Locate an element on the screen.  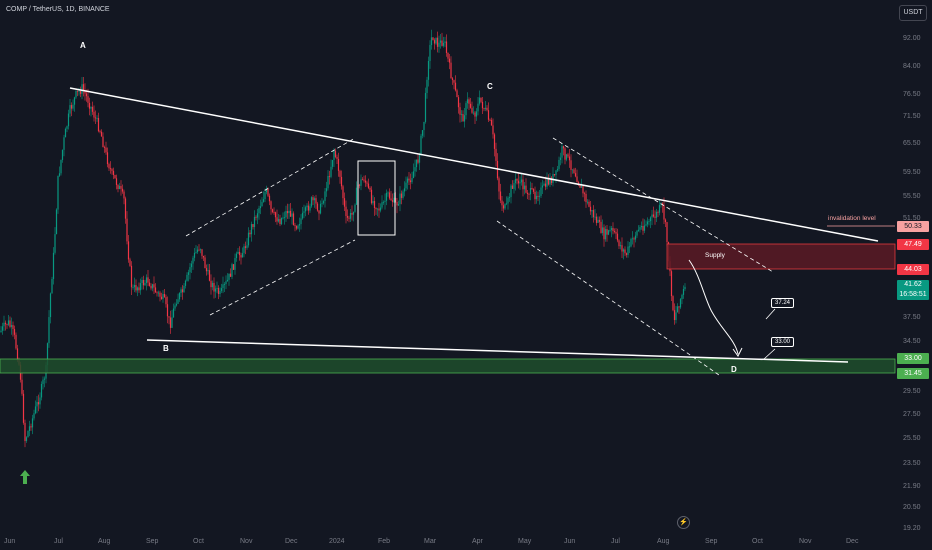
time-tick-label: 2024 is located at coordinates (337, 541).